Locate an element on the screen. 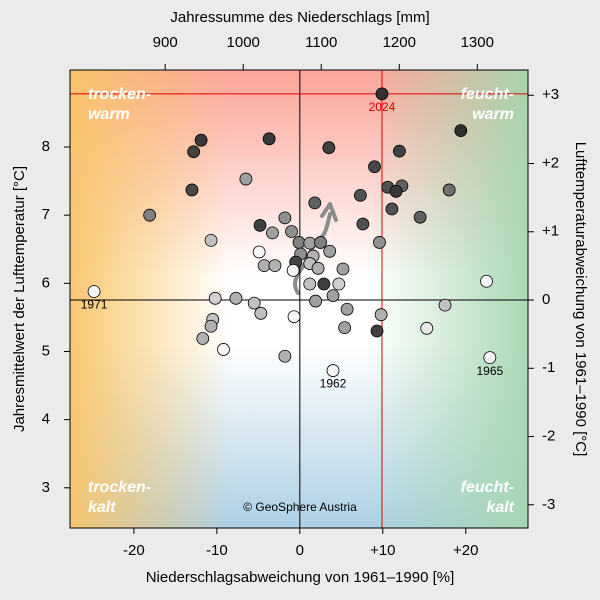 The width and height of the screenshot is (600, 600). x2-tick-label: 900 is located at coordinates (165, 42).